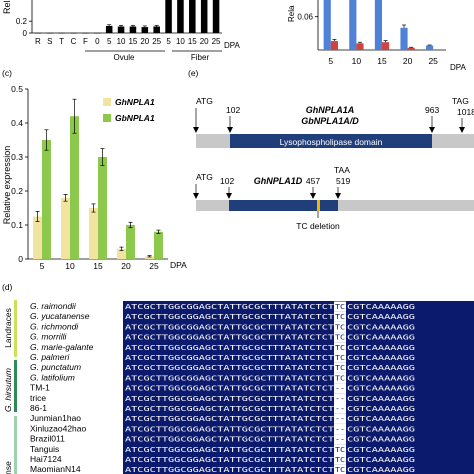 This screenshot has height=474, width=474. What do you see at coordinates (61, 41) in the screenshot?
I see `panel-a-xtick-label: T` at bounding box center [61, 41].